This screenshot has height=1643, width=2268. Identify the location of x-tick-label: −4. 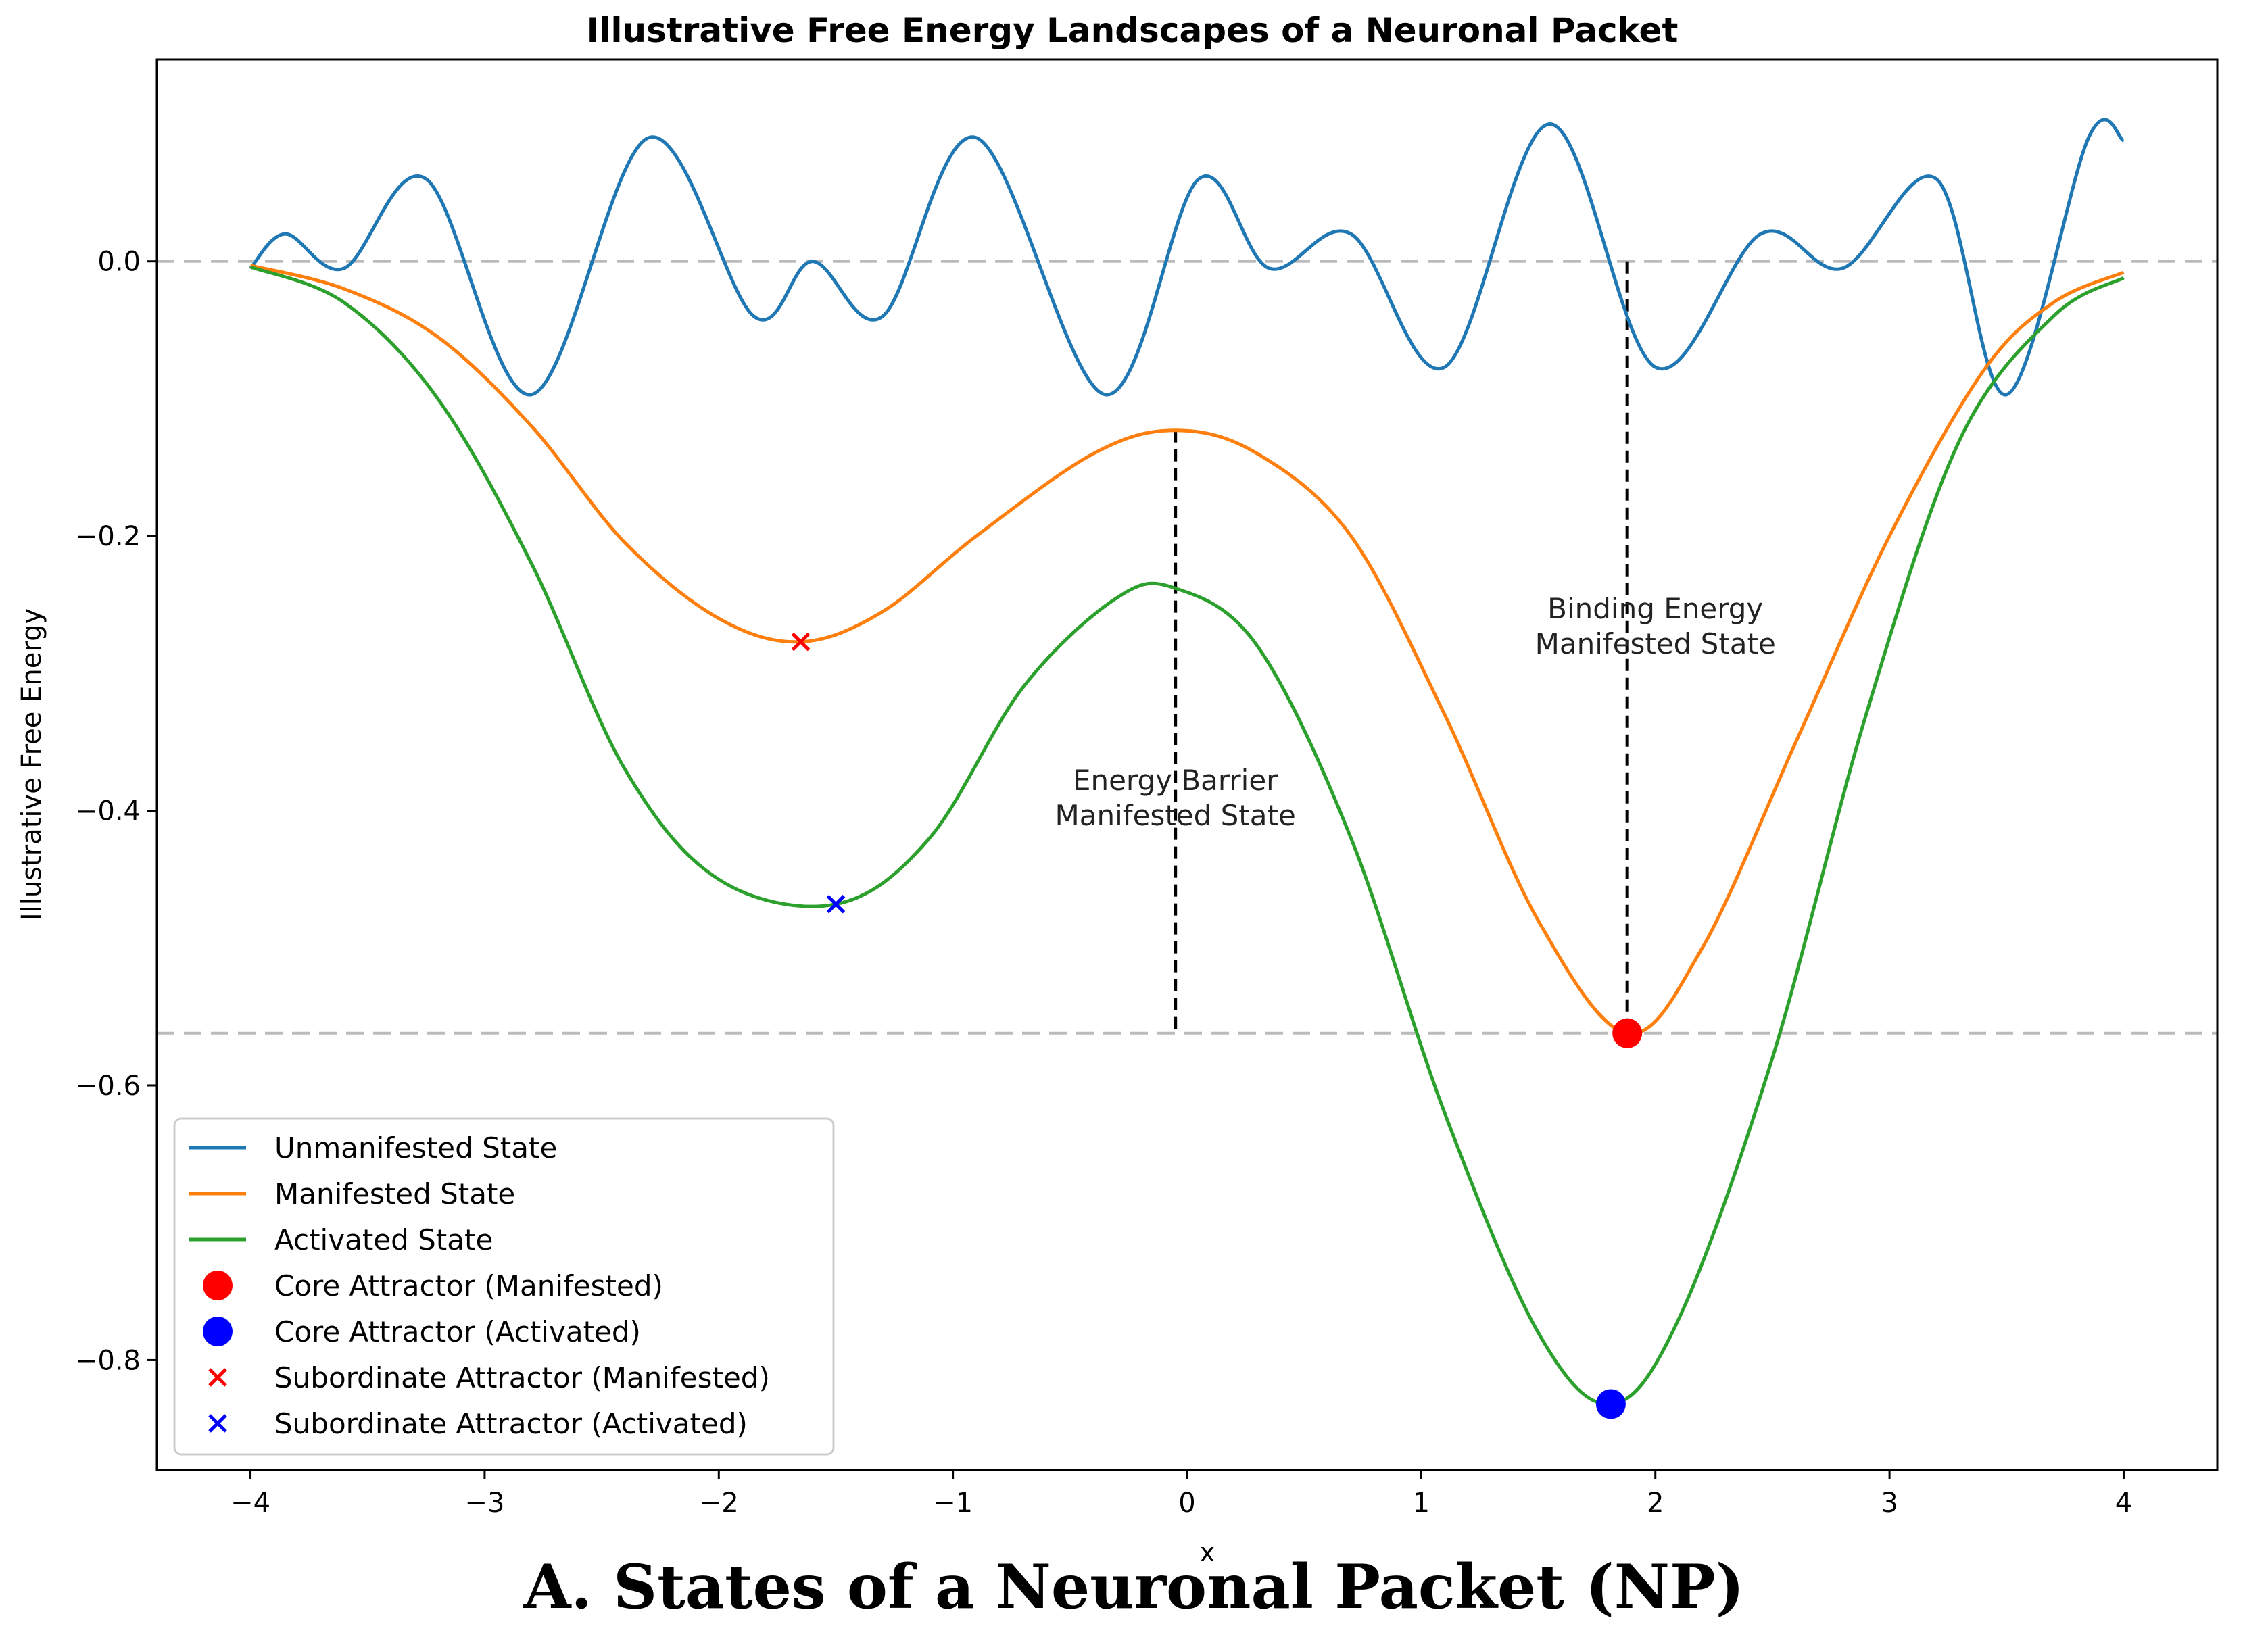
(251, 1504).